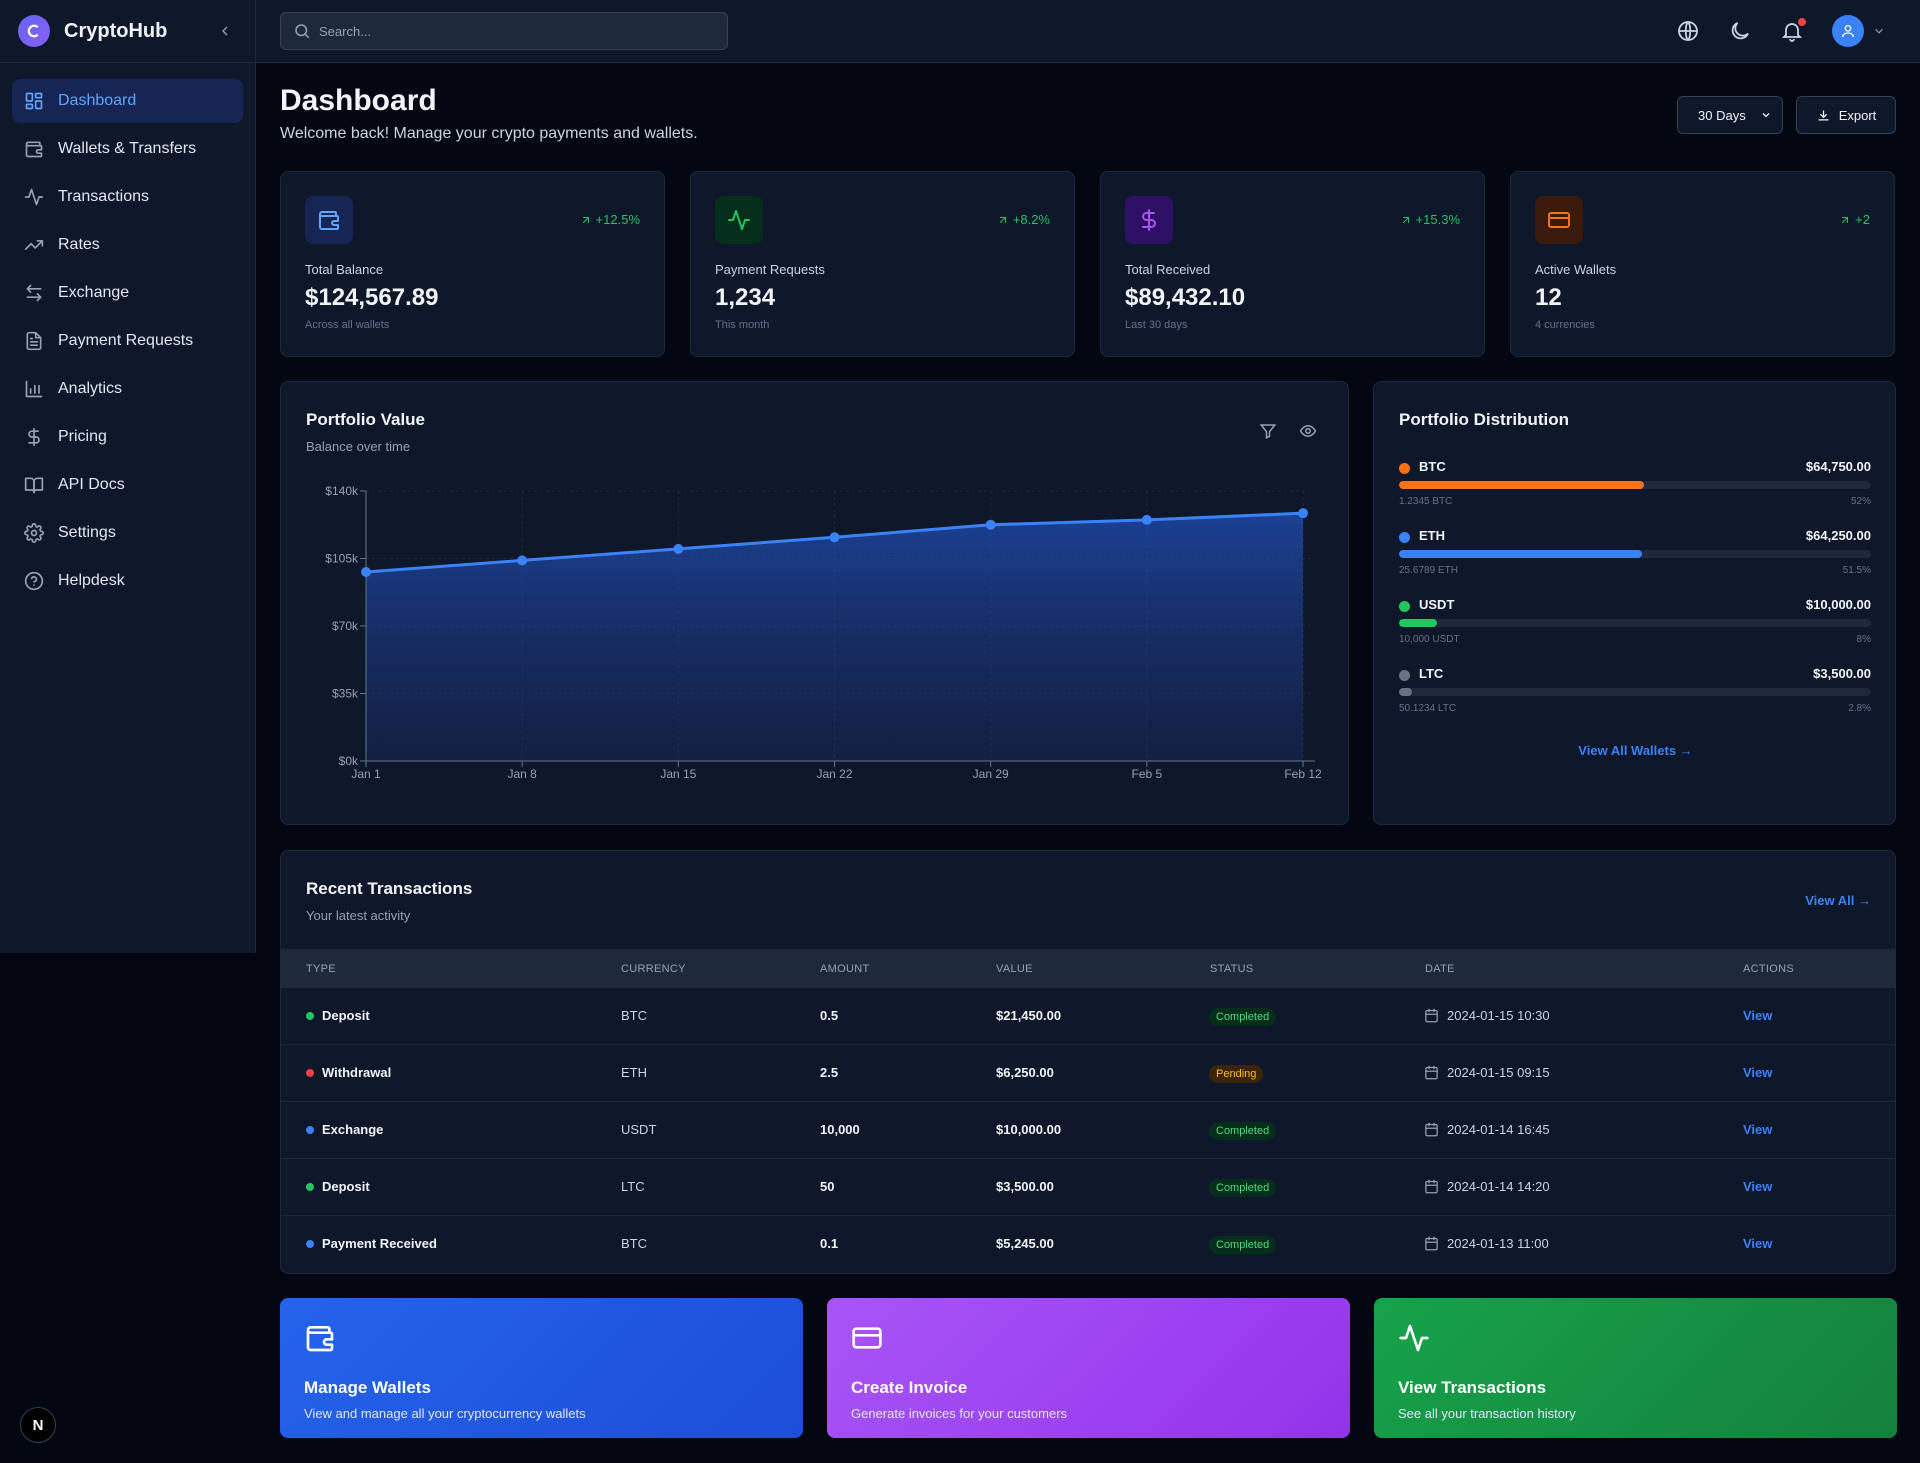 This screenshot has width=1920, height=1463. Describe the element at coordinates (1730, 115) in the screenshot. I see `date-range-select: 30 Days` at that location.